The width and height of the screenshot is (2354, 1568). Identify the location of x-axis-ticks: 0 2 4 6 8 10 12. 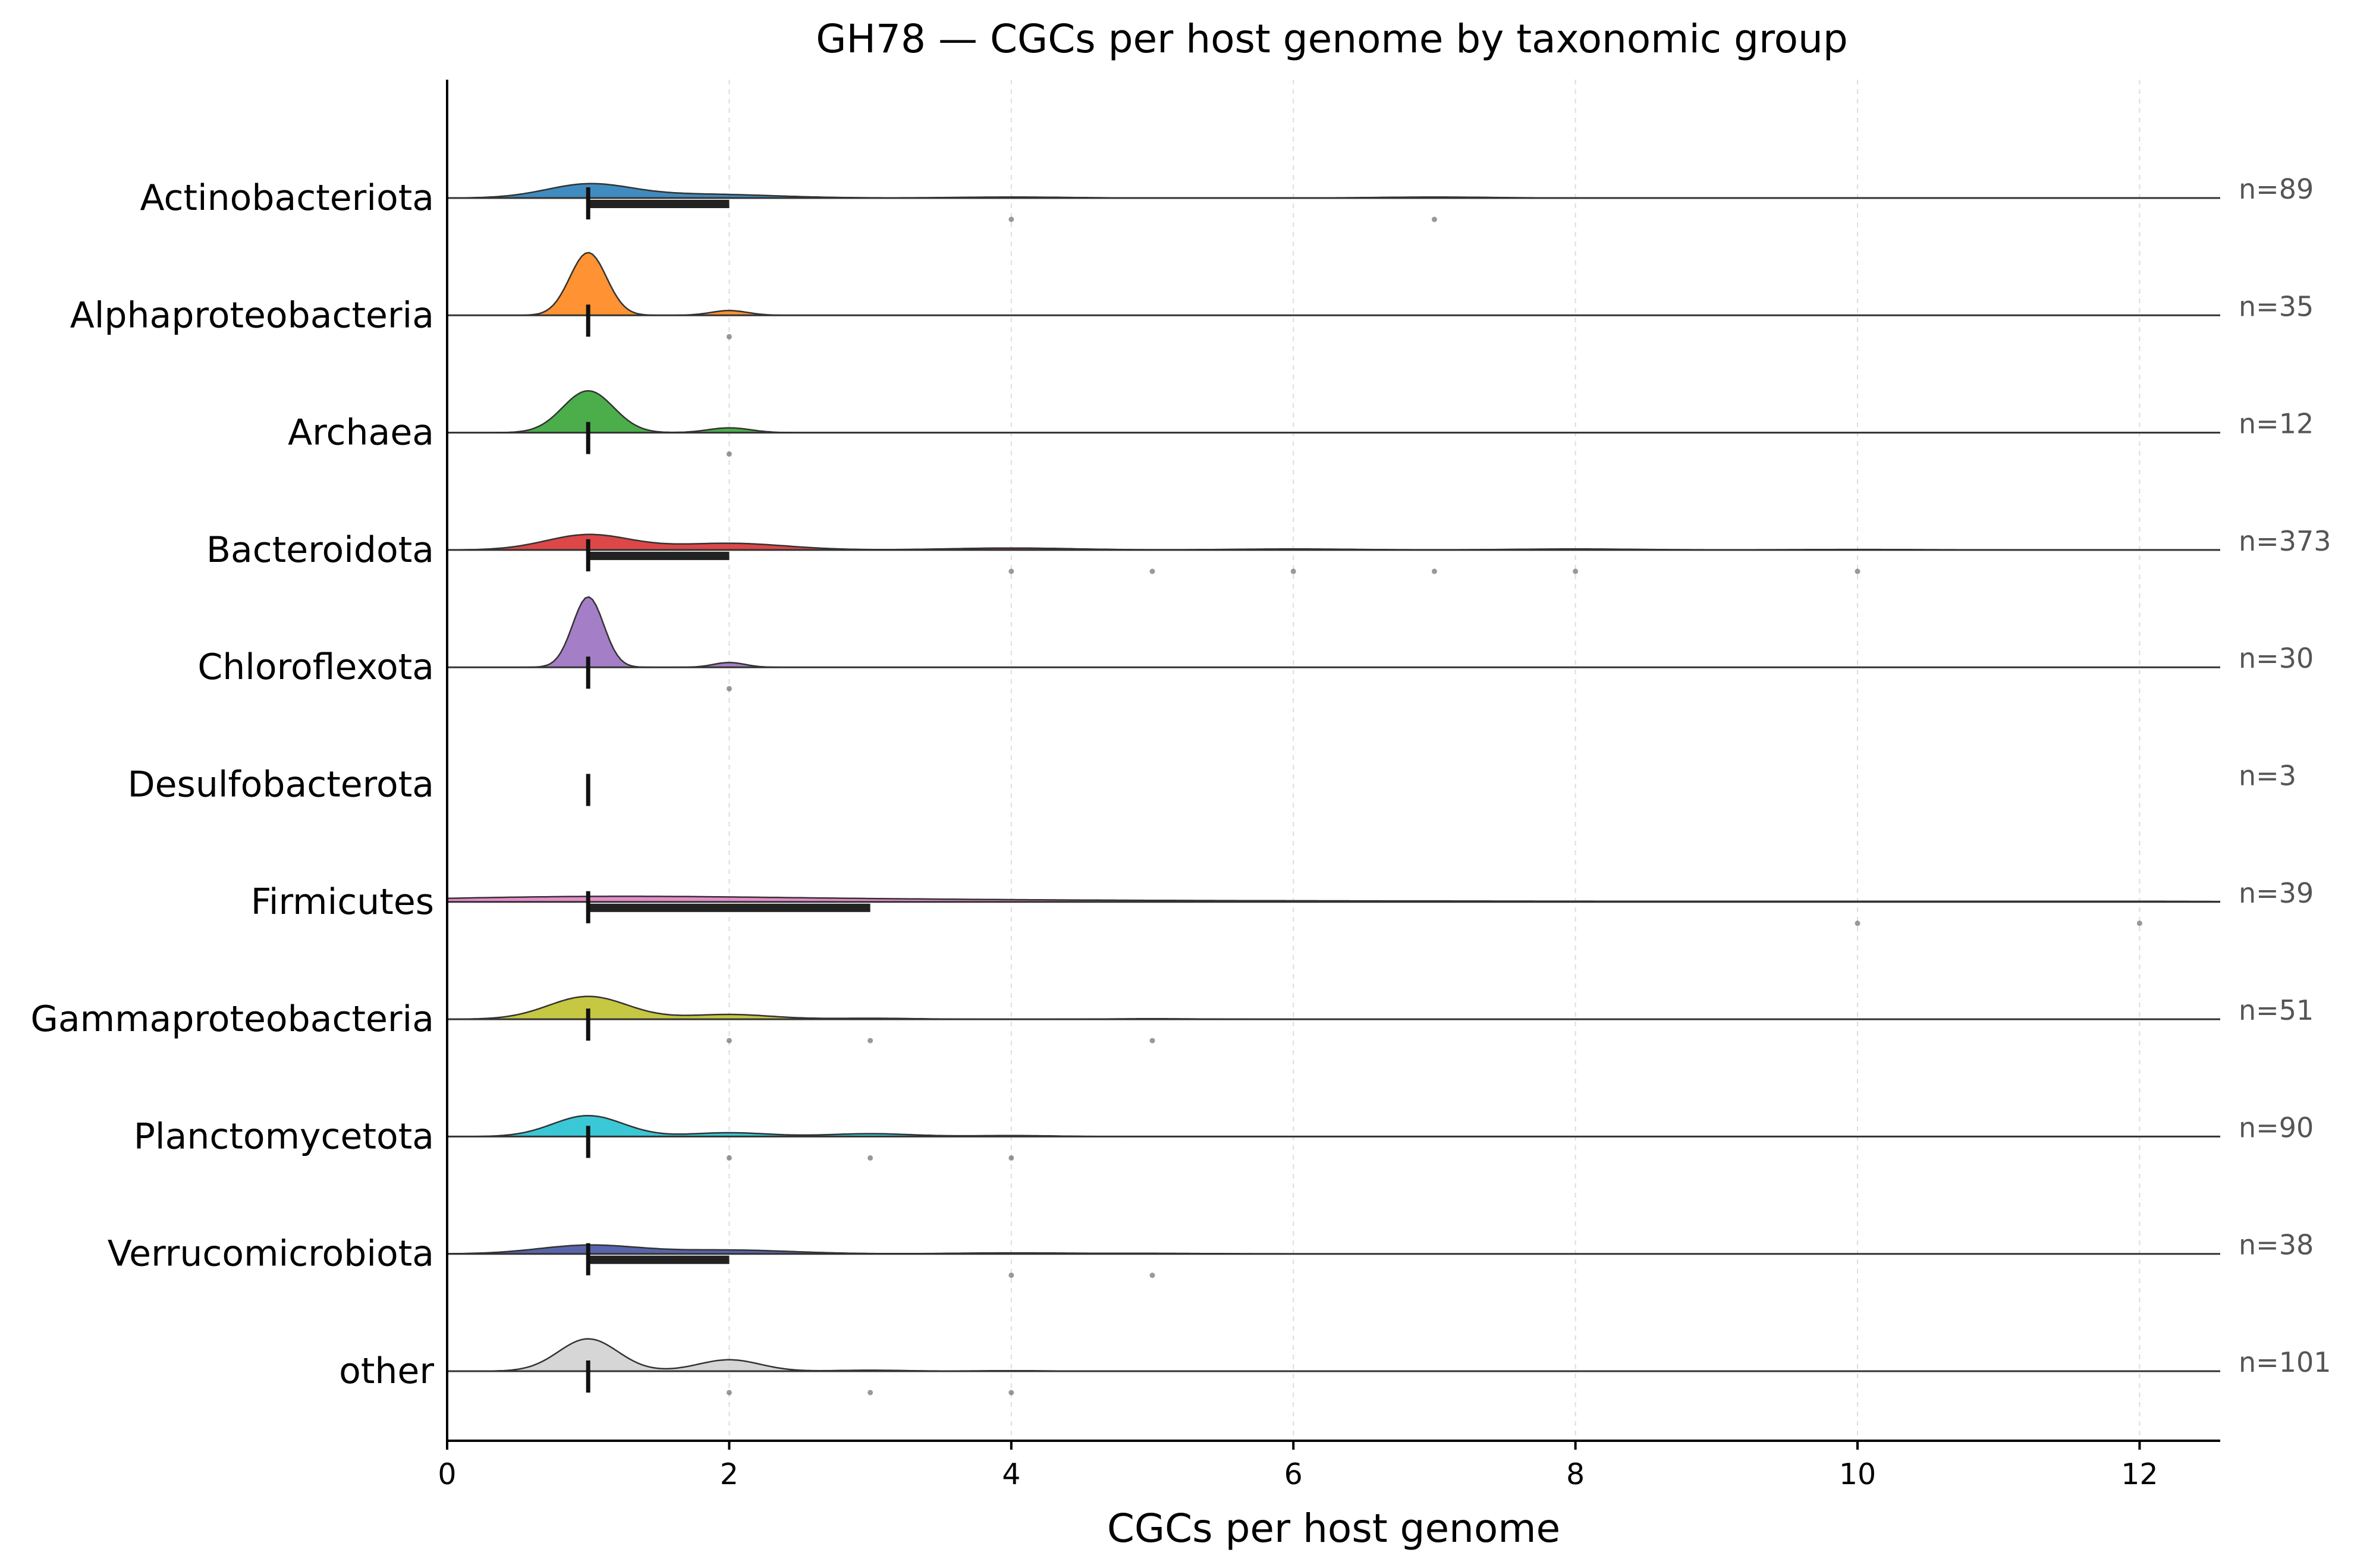
(1298, 1466).